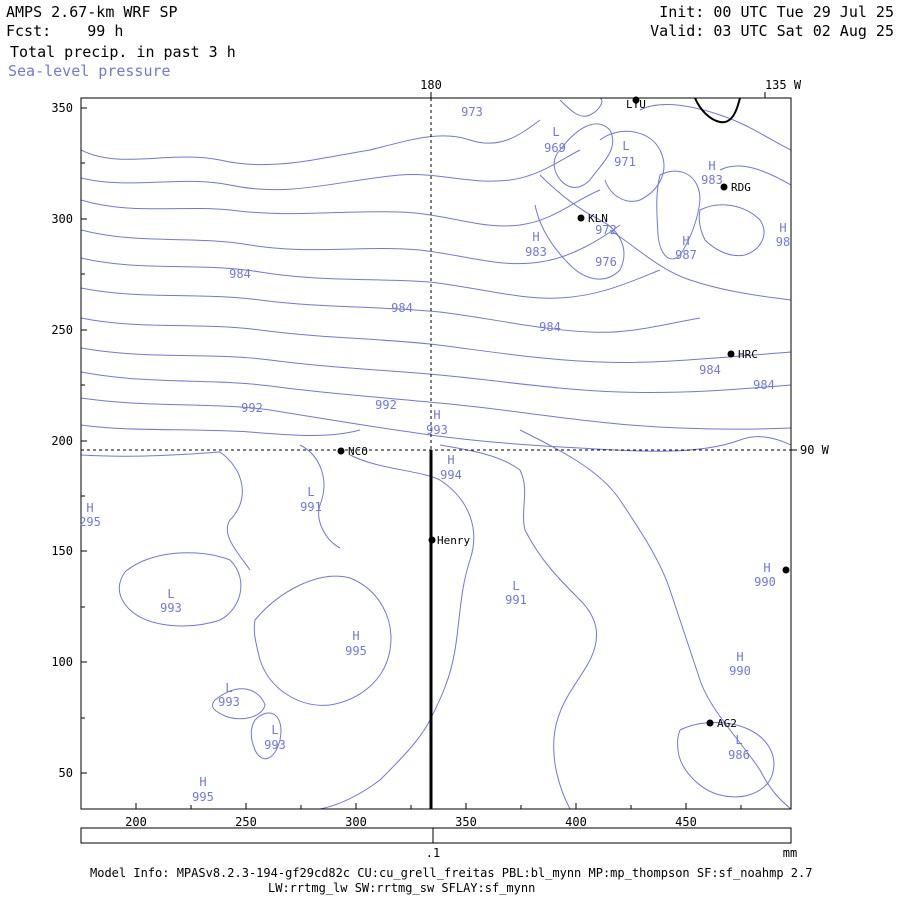 The width and height of the screenshot is (900, 900). What do you see at coordinates (90, 522) in the screenshot?
I see `contour-label: 295` at bounding box center [90, 522].